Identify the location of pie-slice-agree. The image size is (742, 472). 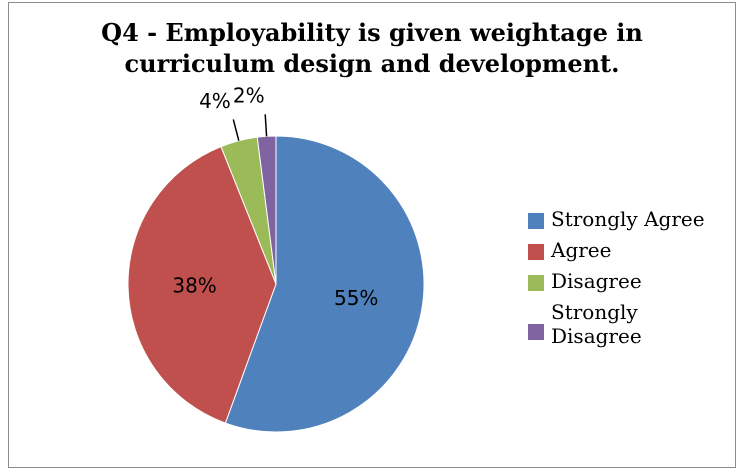
(202, 284).